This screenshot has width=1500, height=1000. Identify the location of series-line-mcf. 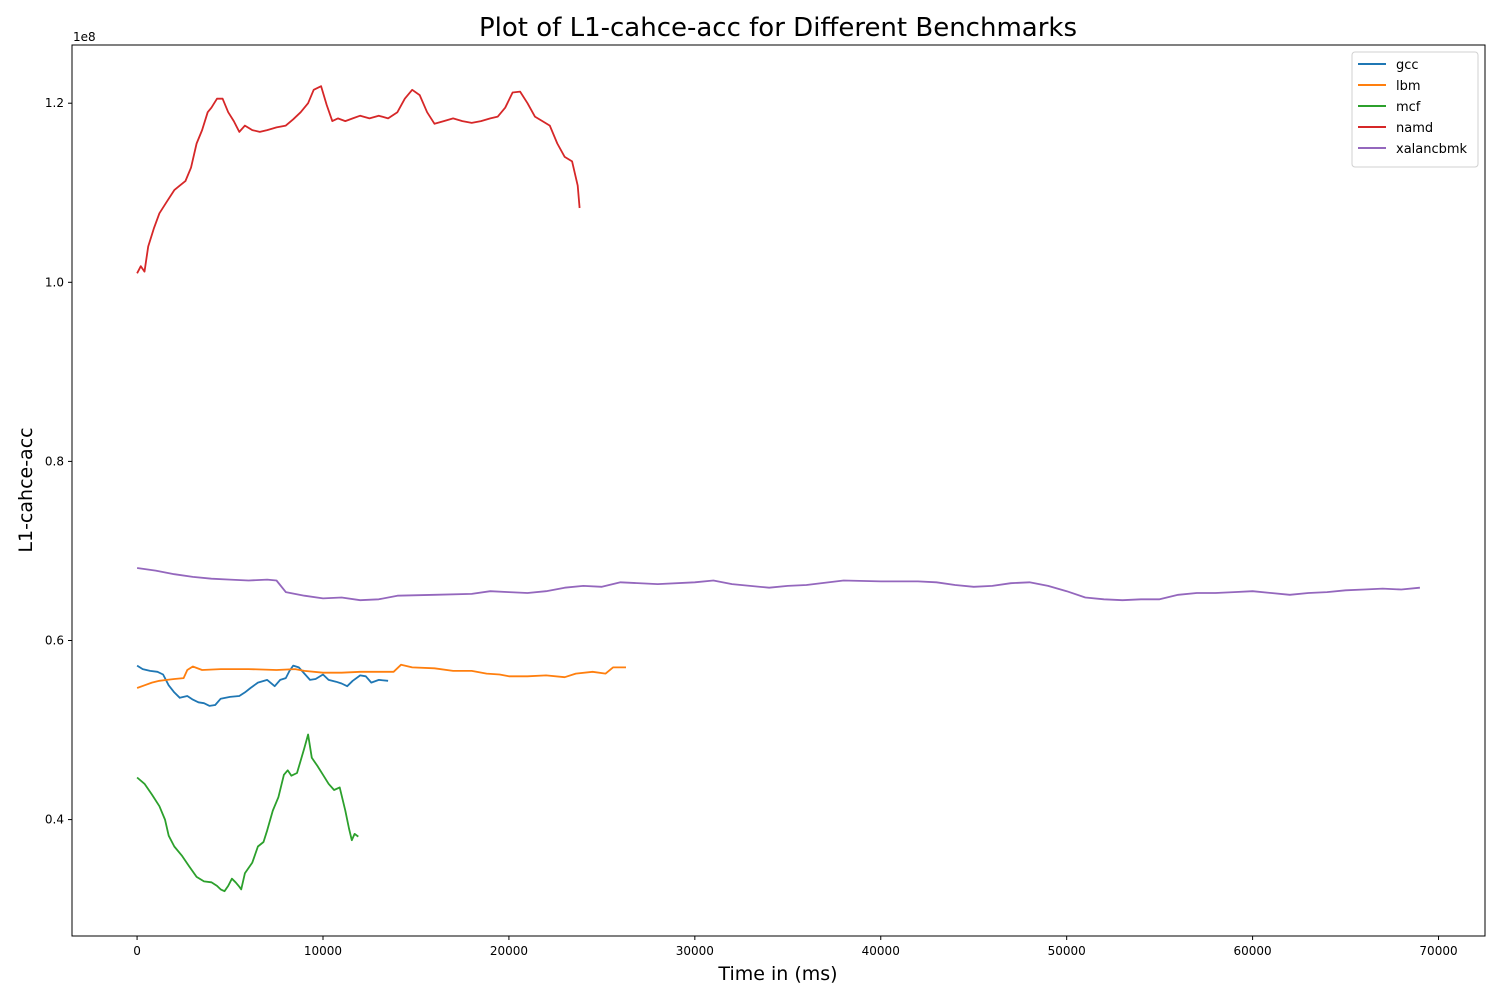
(247, 813).